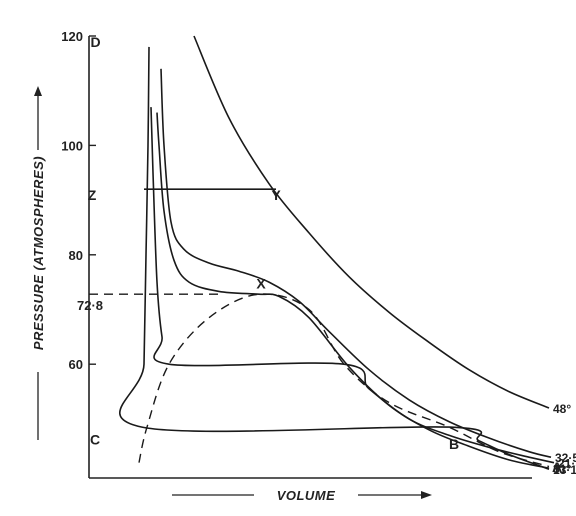 Image resolution: width=576 pixels, height=516 pixels. I want to click on isotherm-label: 32·5°, so click(565, 458).